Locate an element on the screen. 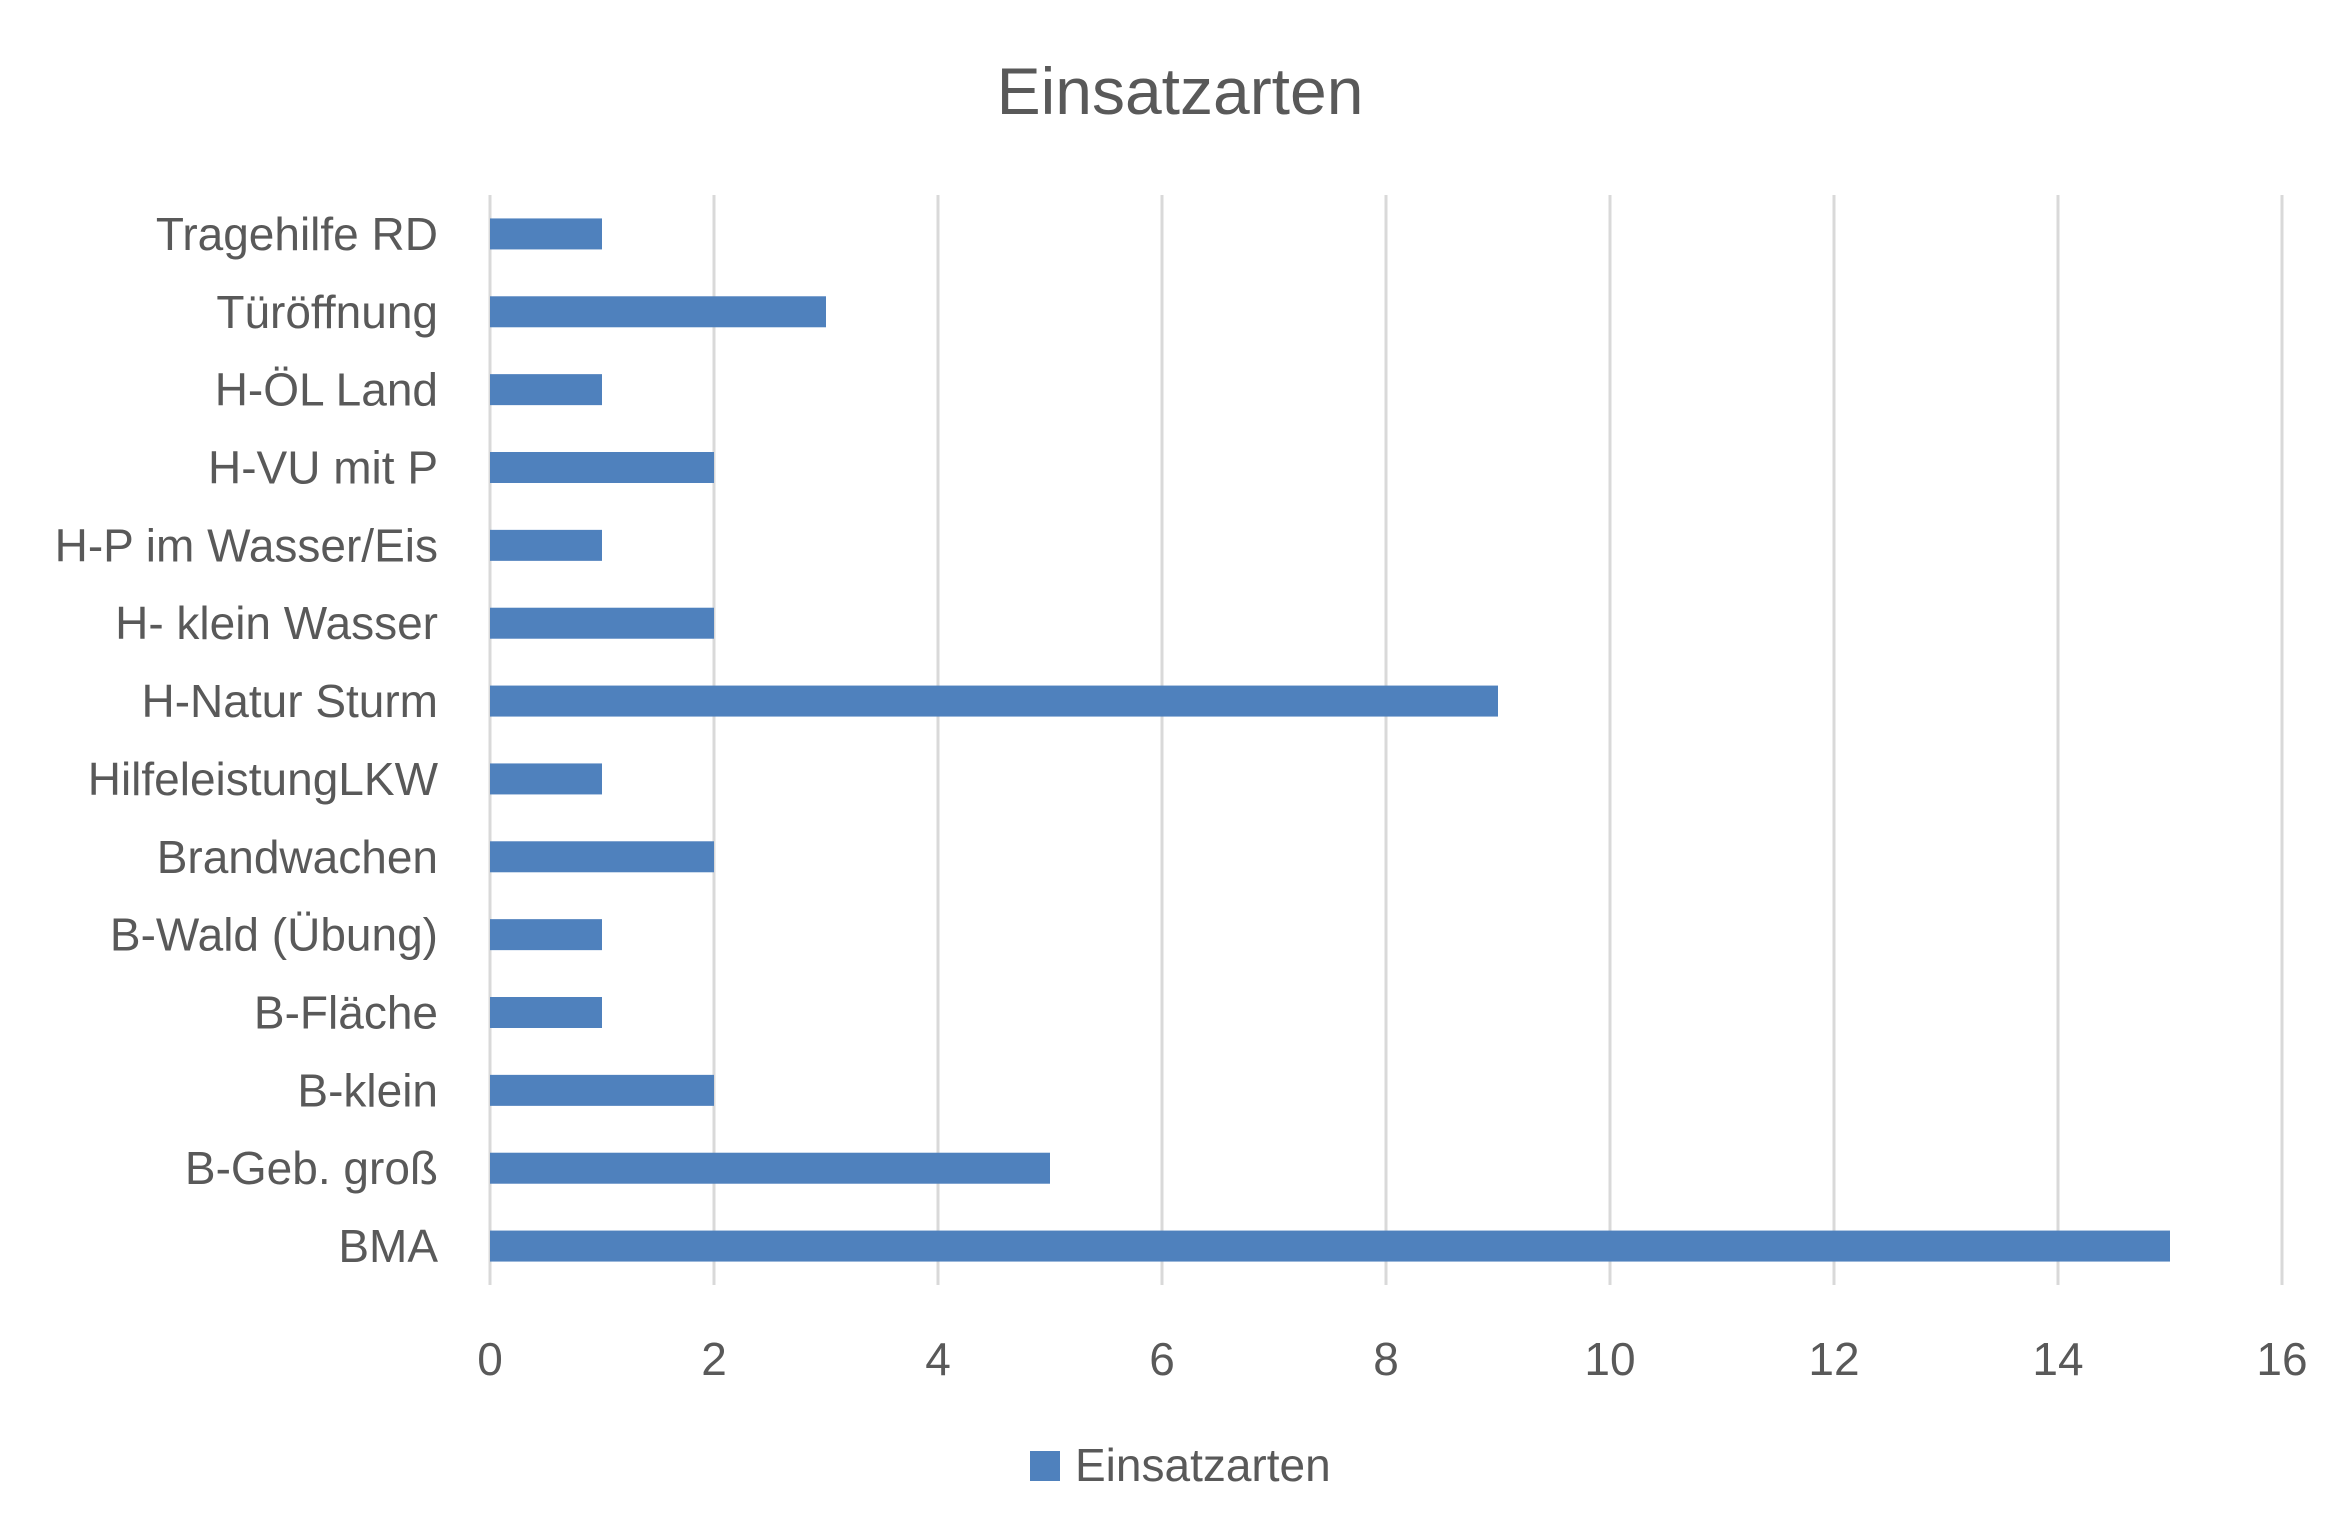 This screenshot has height=1533, width=2348. x-axis-tick-labels: 0 2 4 6 8 10 12 14 16 is located at coordinates (1392, 1359).